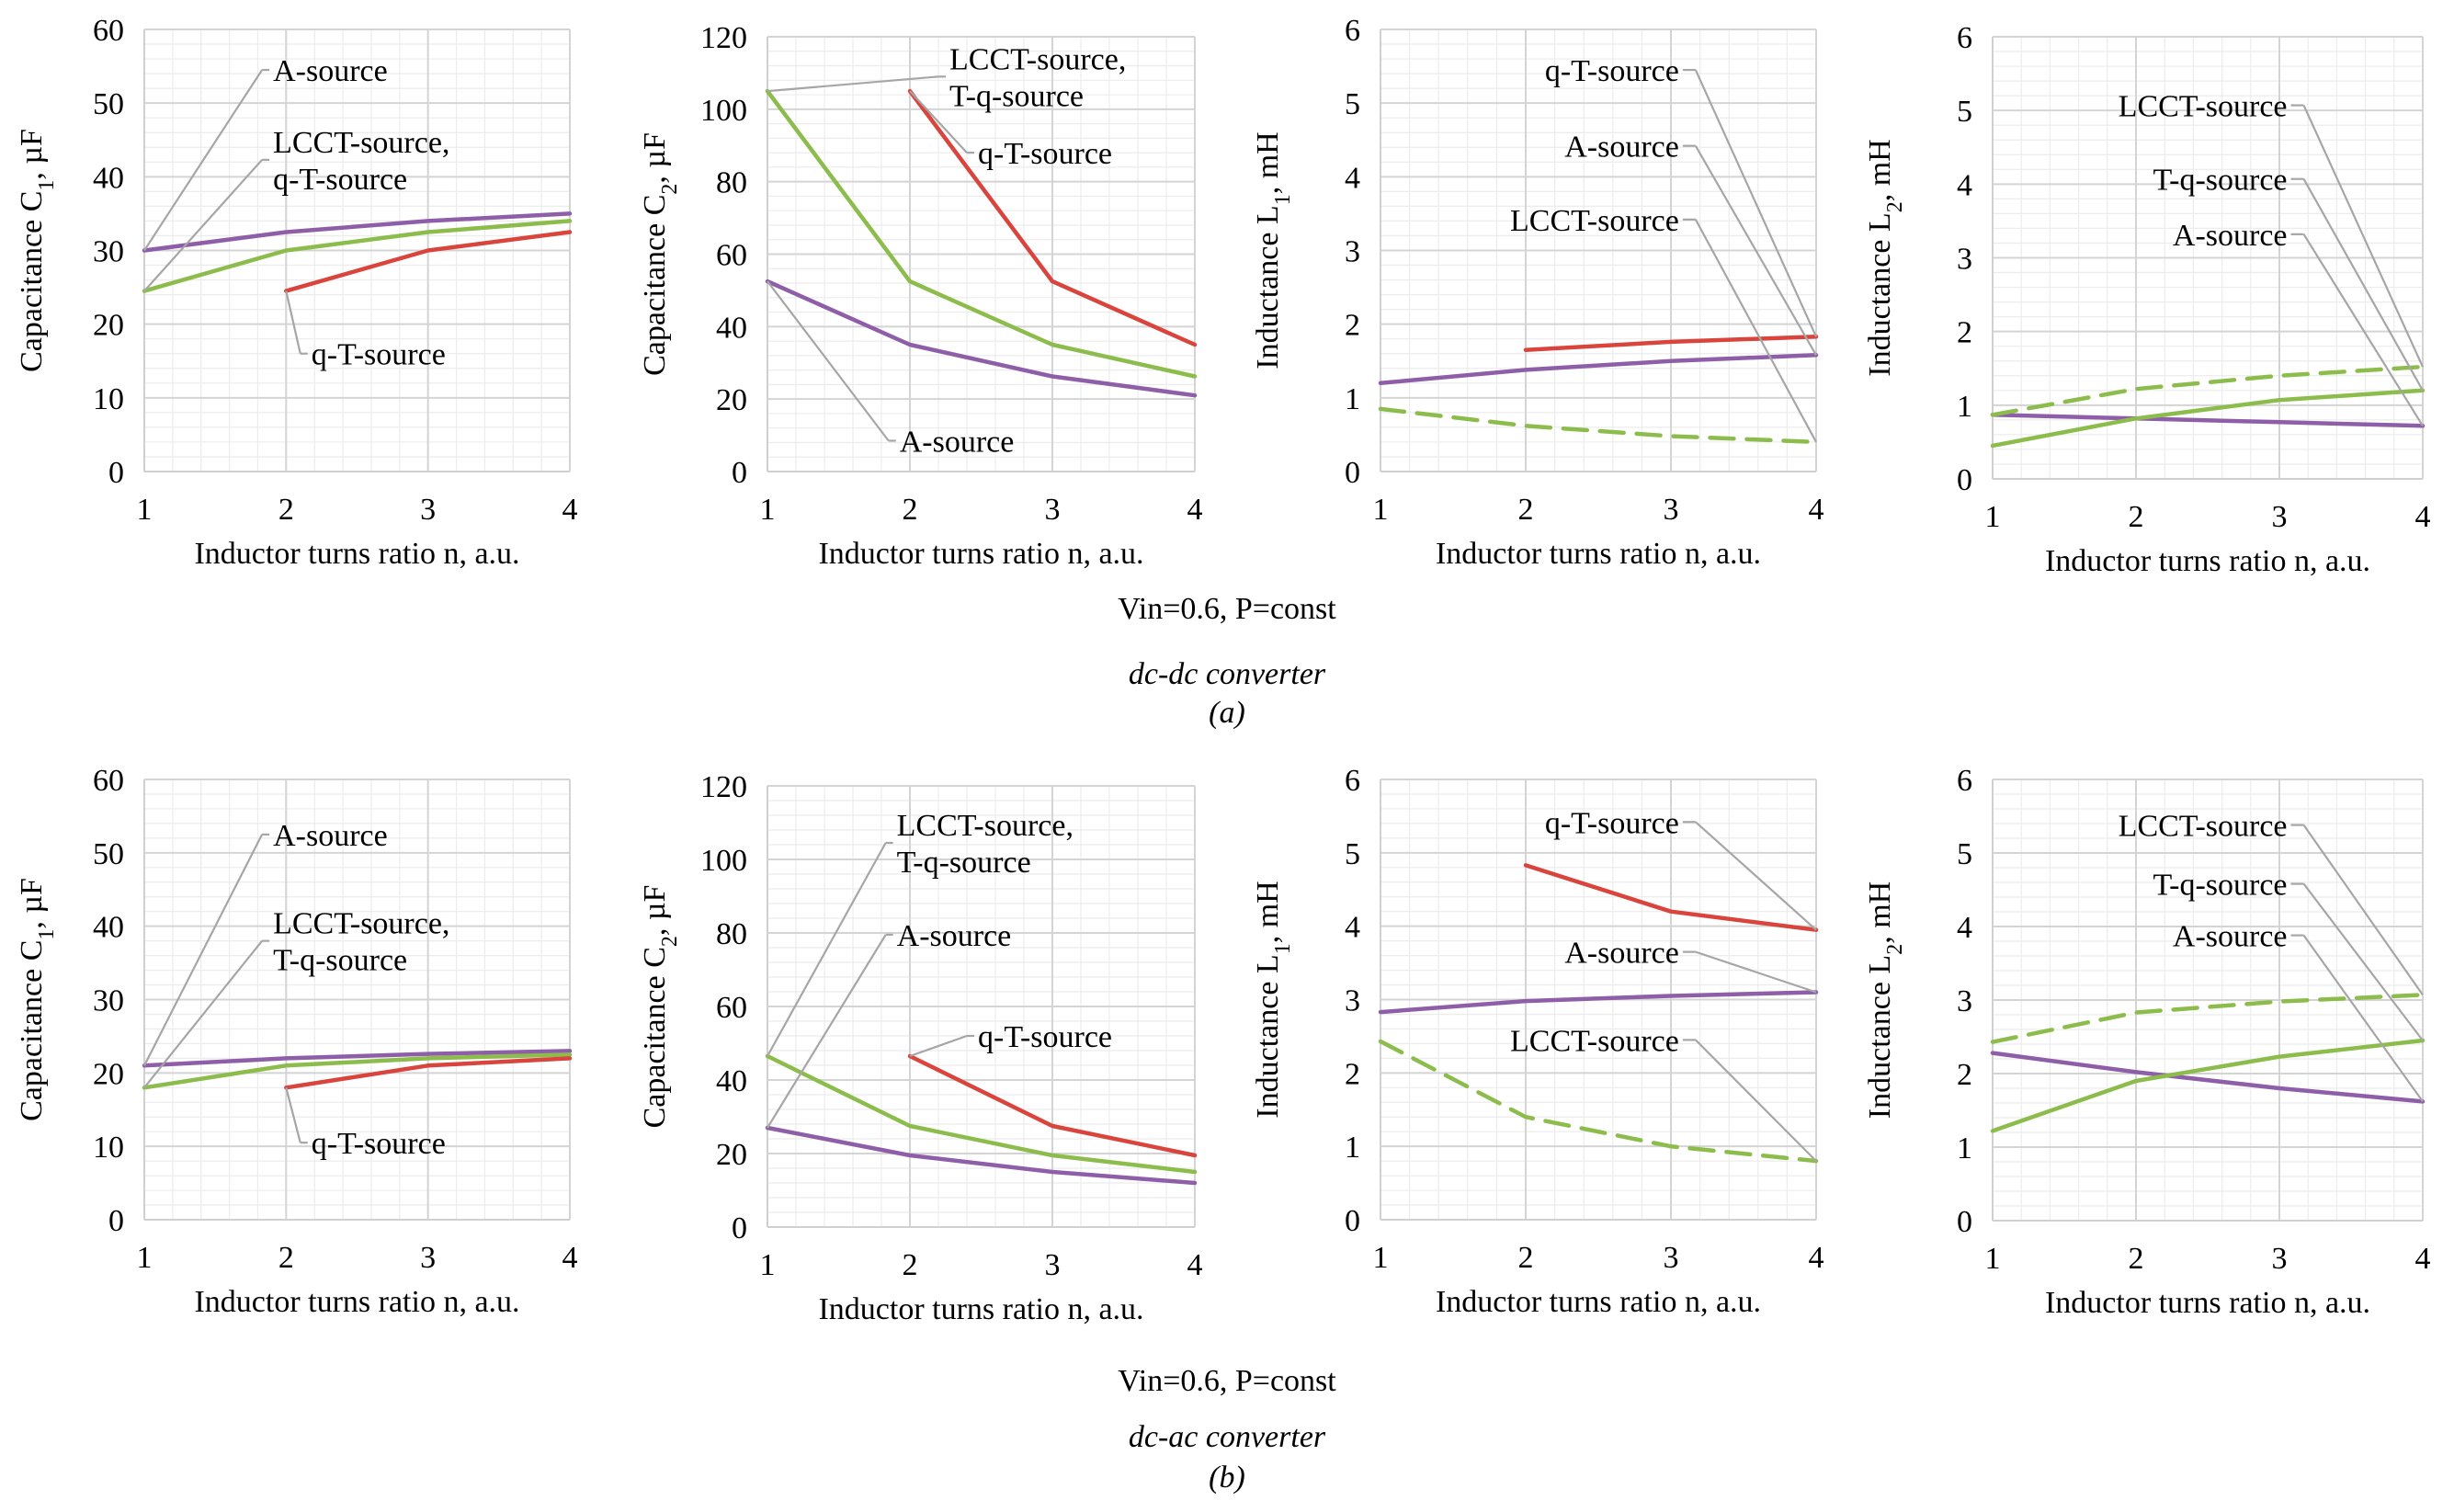 The image size is (2454, 1512). Describe the element at coordinates (660, 1007) in the screenshot. I see `y-axis-title: Capacitance C2, µF` at that location.